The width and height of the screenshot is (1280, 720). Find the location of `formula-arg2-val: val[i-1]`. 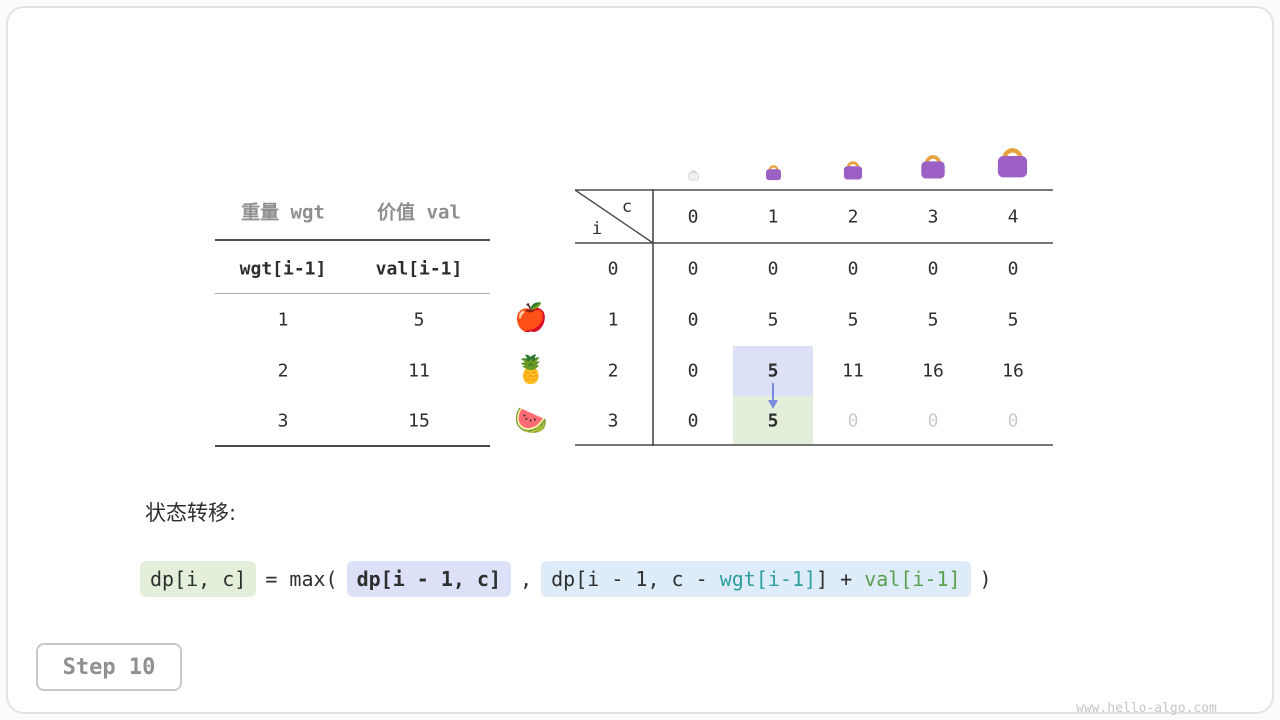

formula-arg2-val: val[i-1] is located at coordinates (912, 579).